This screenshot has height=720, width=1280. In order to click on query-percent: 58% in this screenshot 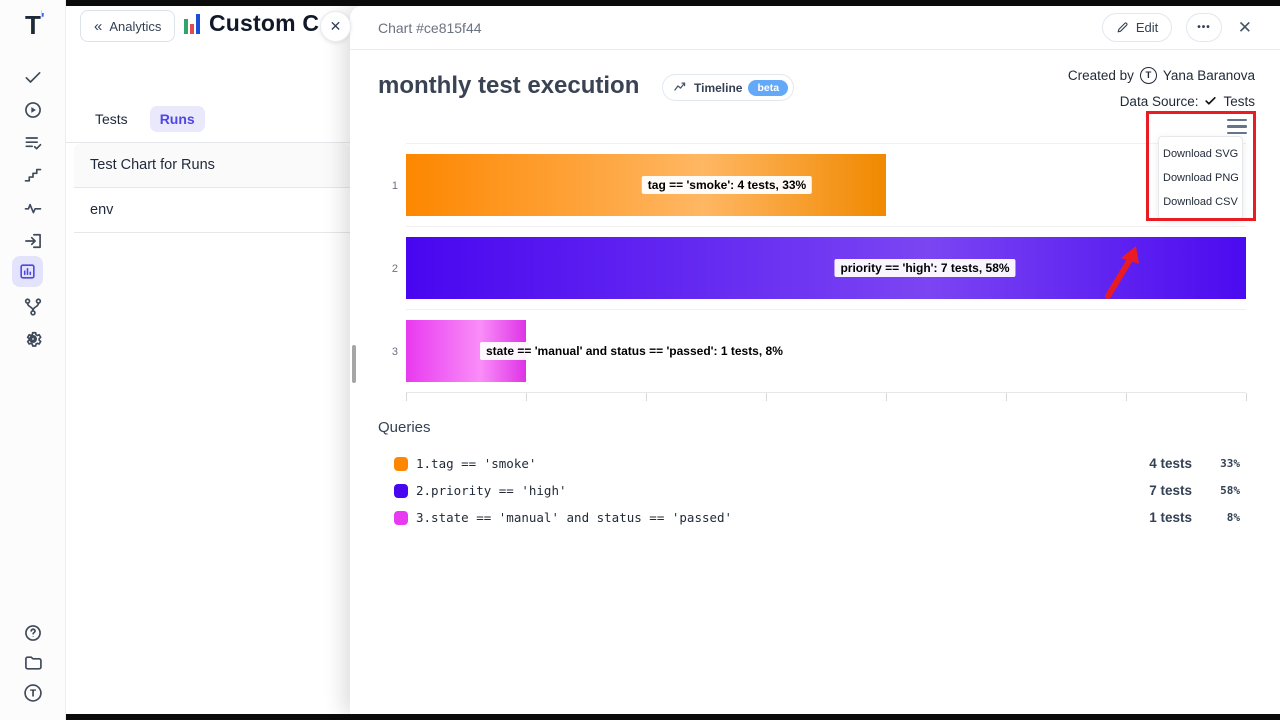, I will do `click(1230, 490)`.